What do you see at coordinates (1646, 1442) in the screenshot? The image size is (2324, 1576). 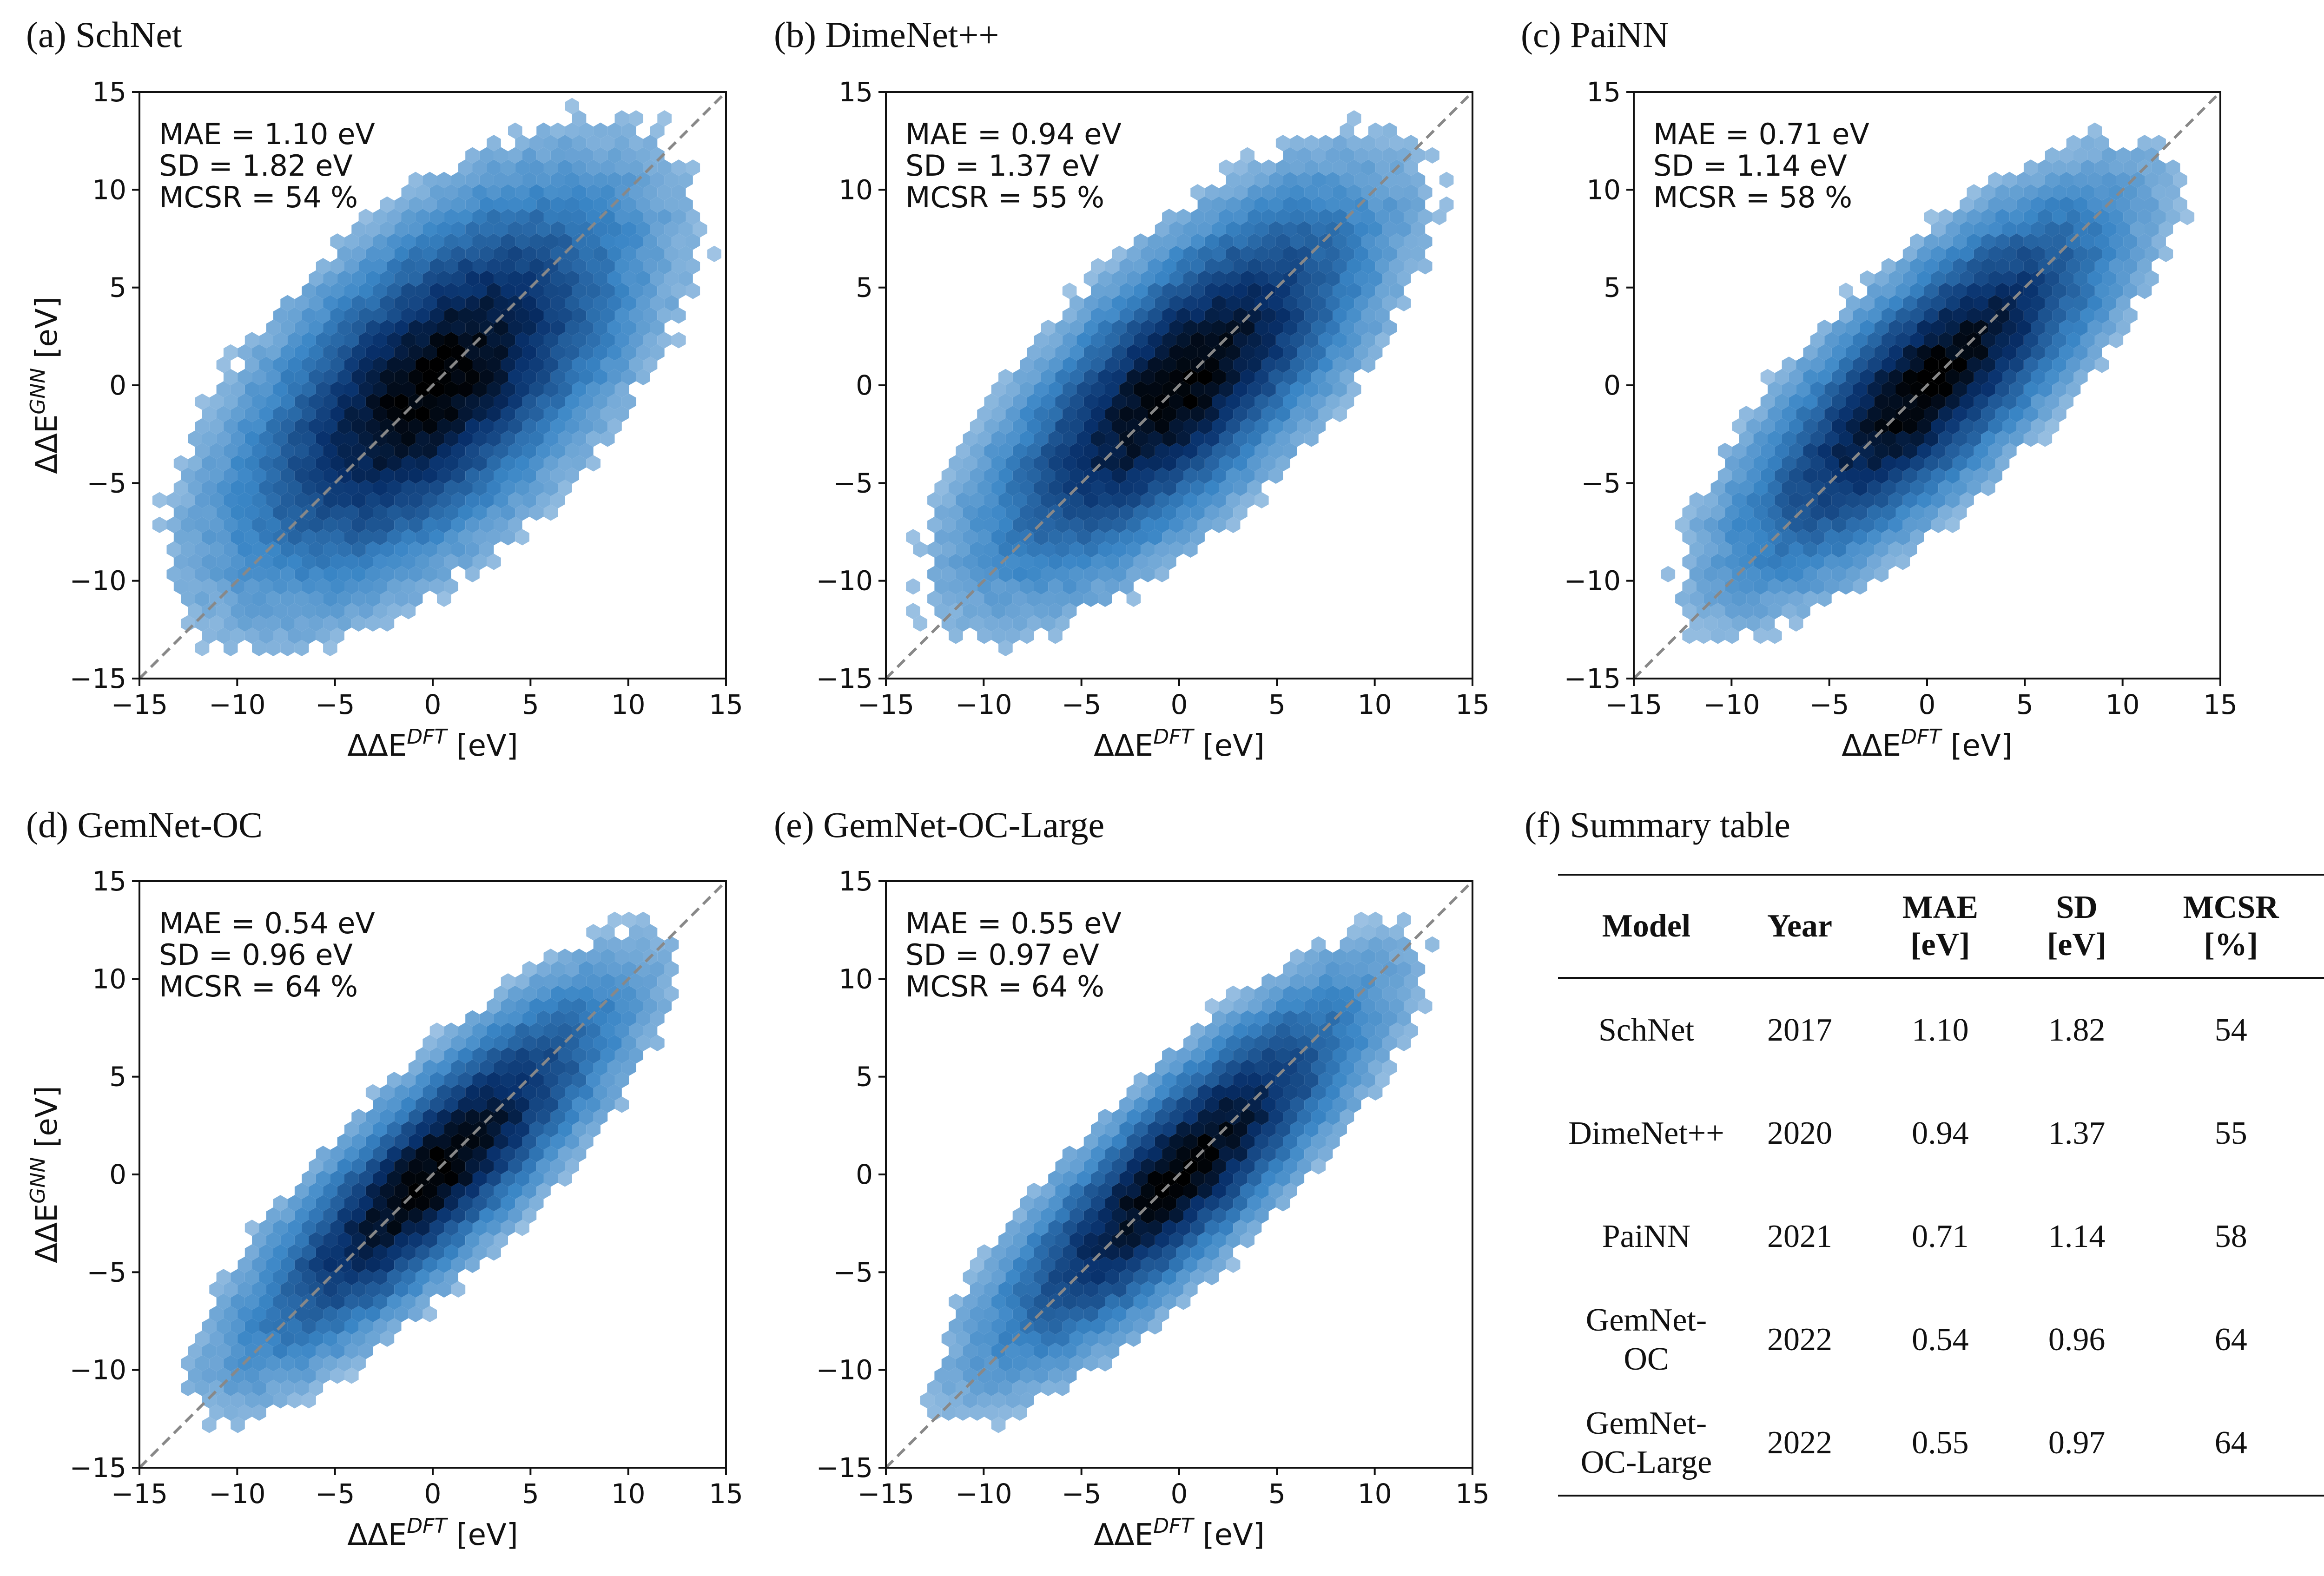 I see `cell-model: GemNet- OC-Large` at bounding box center [1646, 1442].